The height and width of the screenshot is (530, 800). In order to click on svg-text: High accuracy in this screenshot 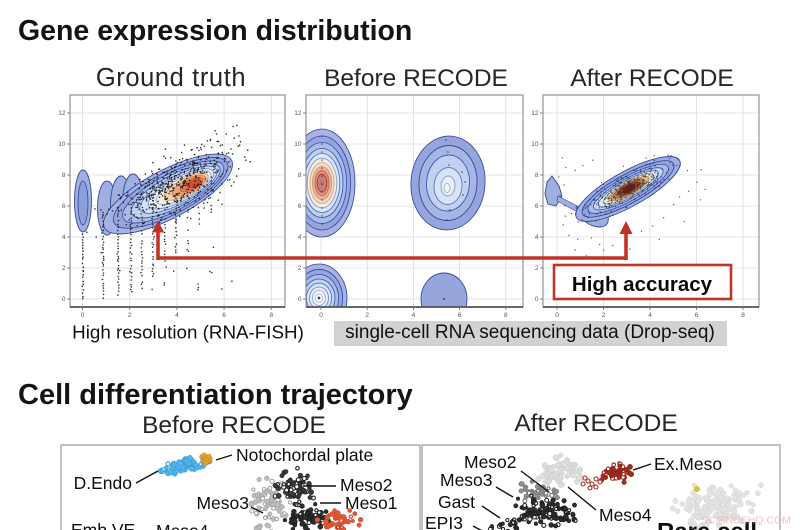, I will do `click(642, 284)`.